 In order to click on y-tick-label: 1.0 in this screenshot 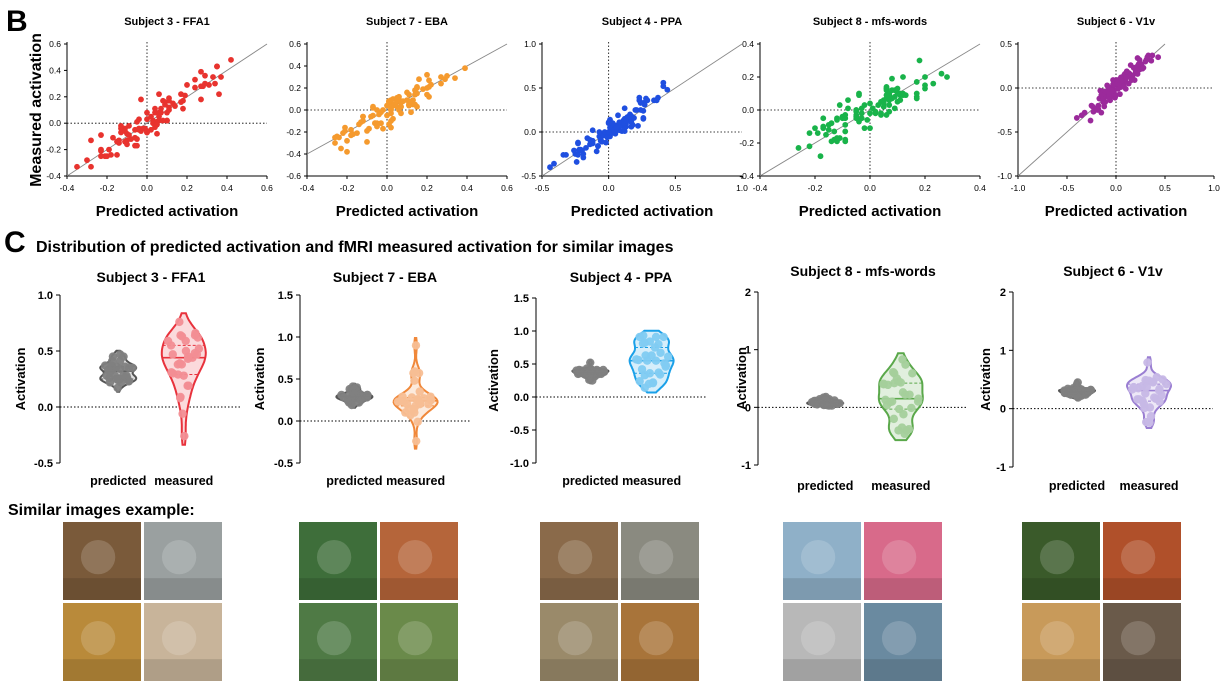, I will do `click(45, 296)`.